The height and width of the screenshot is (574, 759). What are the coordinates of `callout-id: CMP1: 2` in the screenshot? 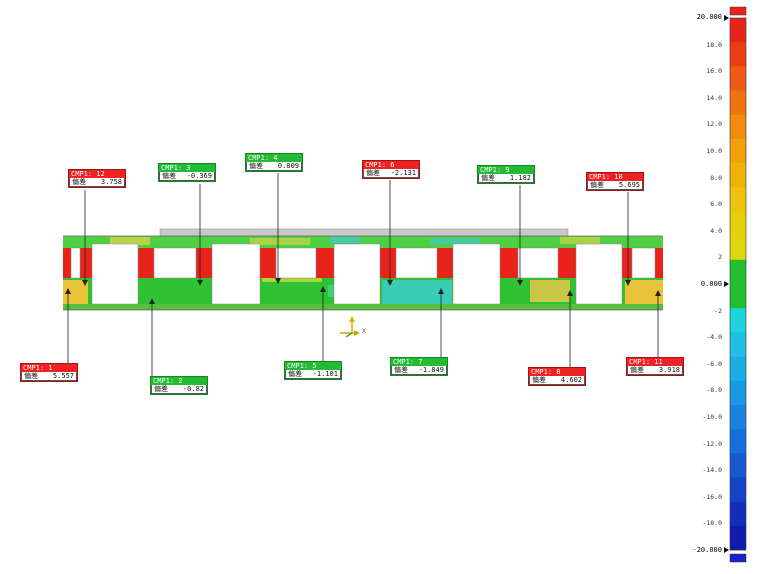 It's located at (179, 381).